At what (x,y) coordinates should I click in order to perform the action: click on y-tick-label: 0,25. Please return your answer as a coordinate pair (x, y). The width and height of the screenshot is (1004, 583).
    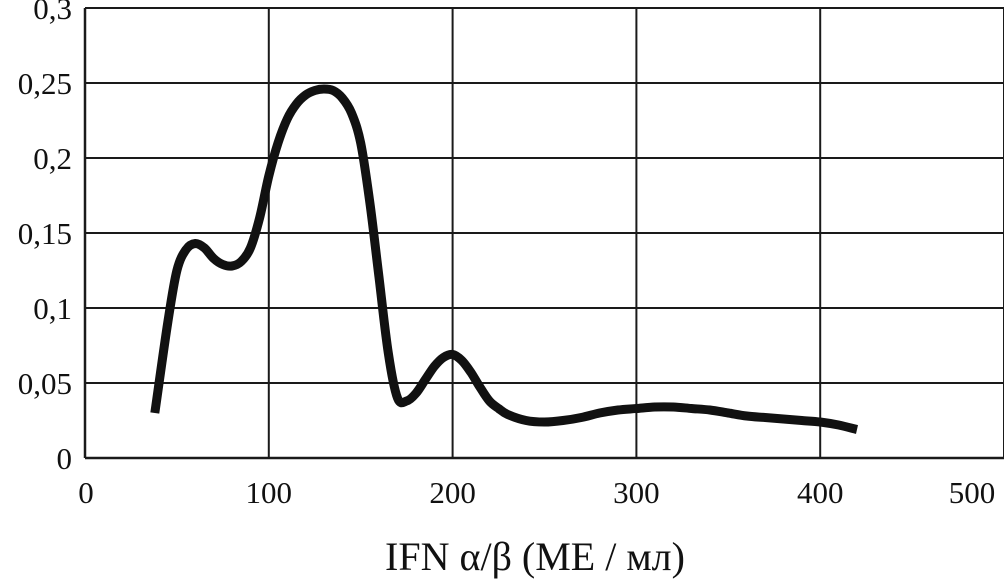
    Looking at the image, I should click on (45, 83).